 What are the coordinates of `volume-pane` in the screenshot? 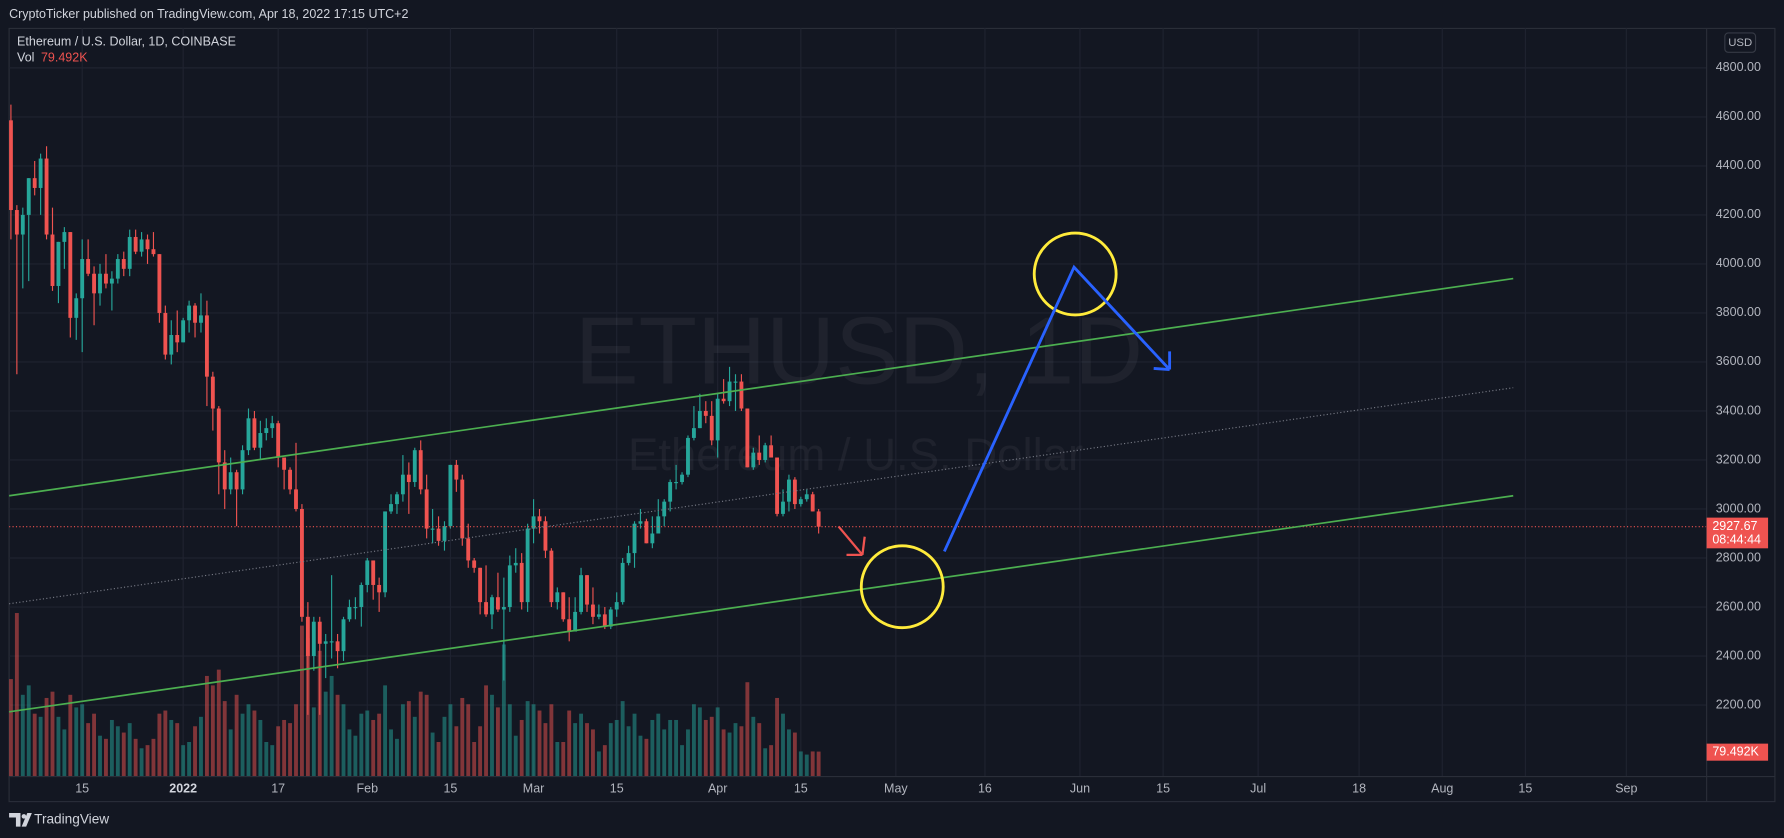 It's located at (415, 695).